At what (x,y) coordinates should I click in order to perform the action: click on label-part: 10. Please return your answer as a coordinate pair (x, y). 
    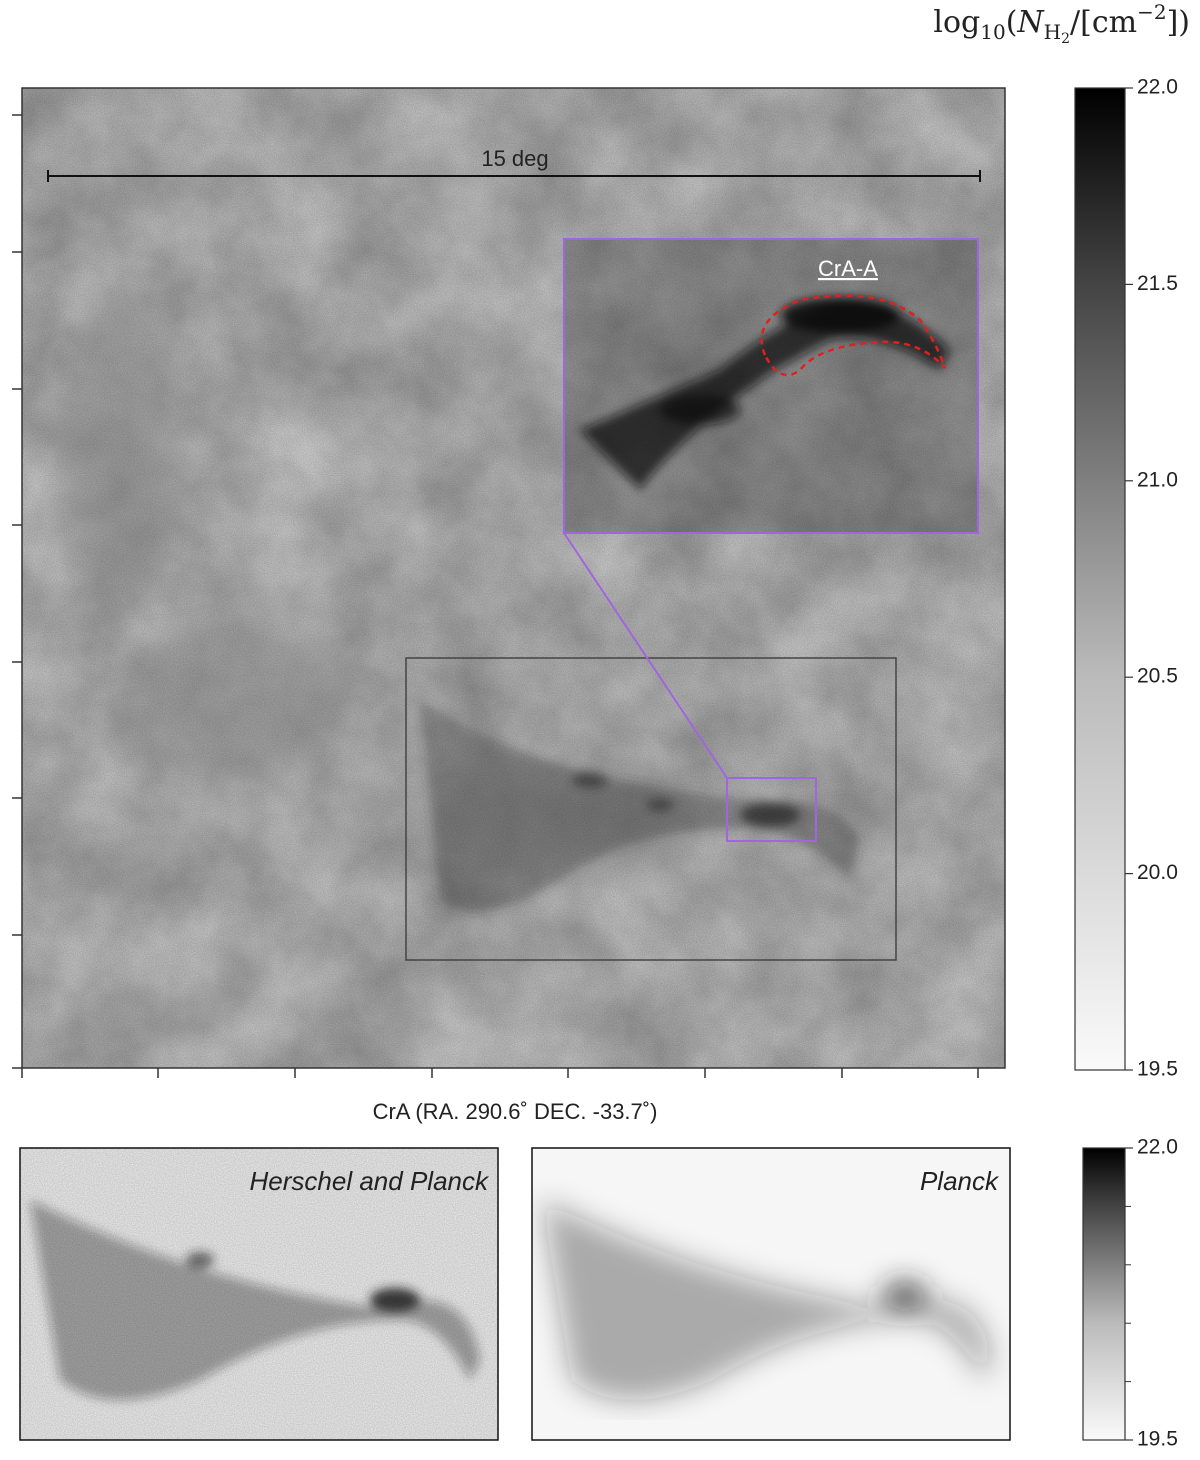
    Looking at the image, I should click on (992, 32).